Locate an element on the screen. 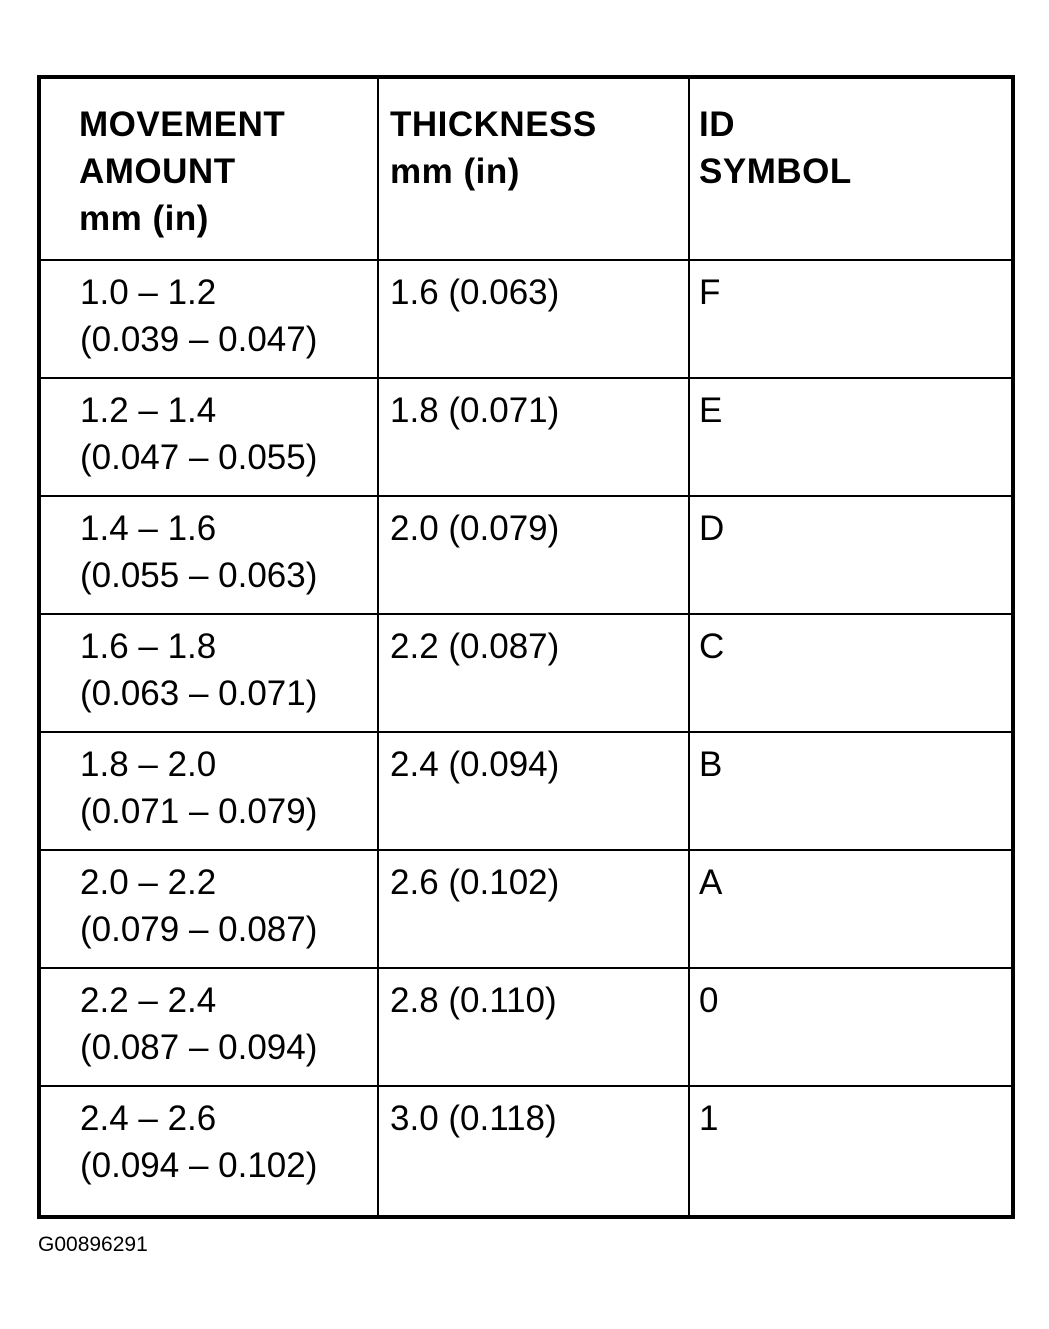  movement-in: (0.079 – 0.087) is located at coordinates (199, 929).